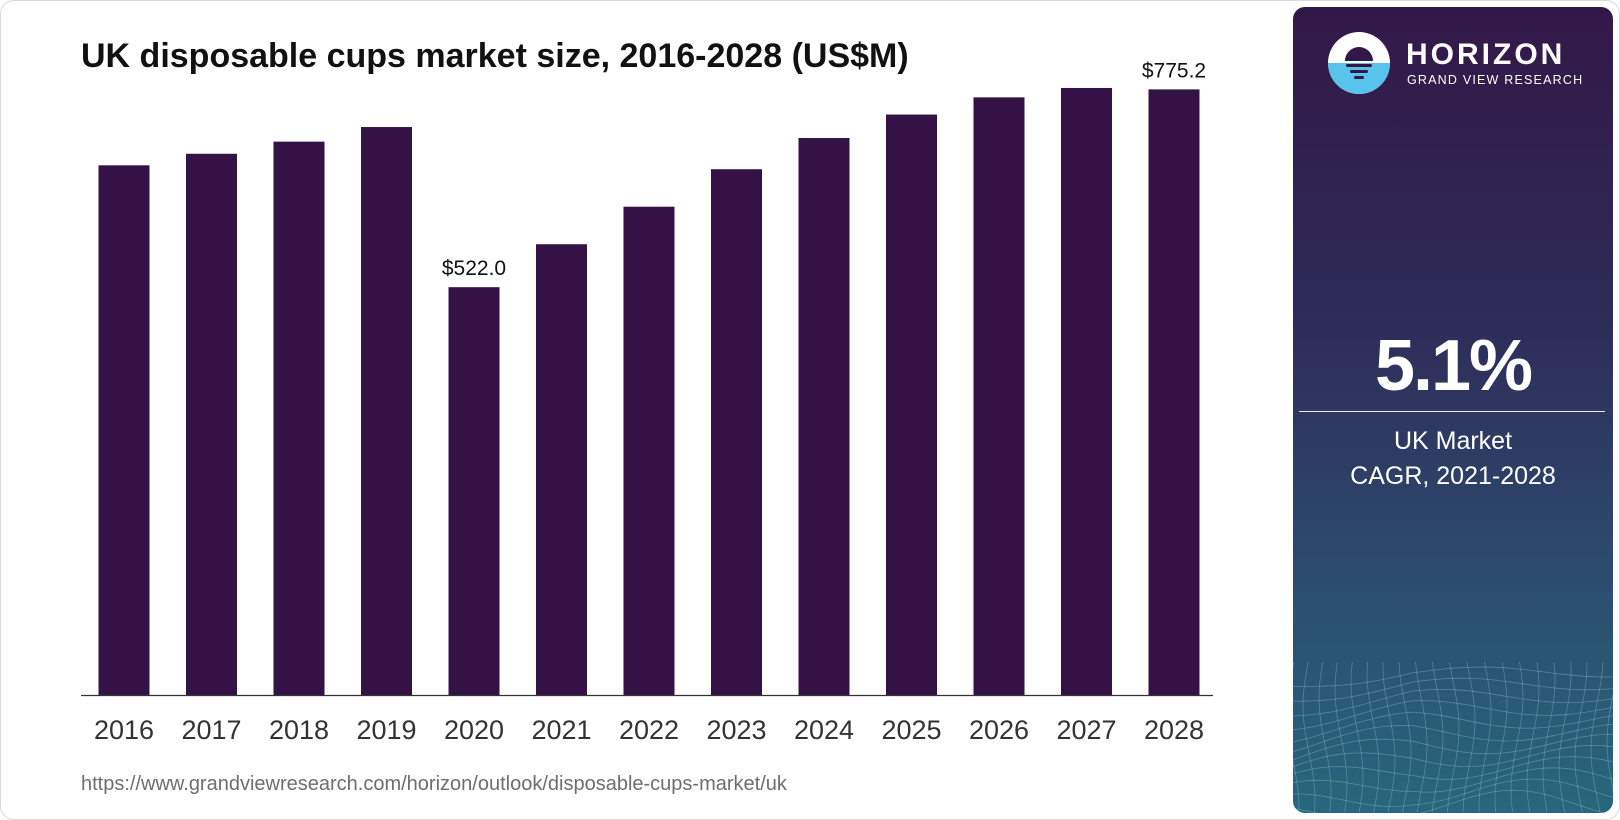 This screenshot has height=820, width=1620. Describe the element at coordinates (1453, 737) in the screenshot. I see `wave-grid-decoration` at that location.